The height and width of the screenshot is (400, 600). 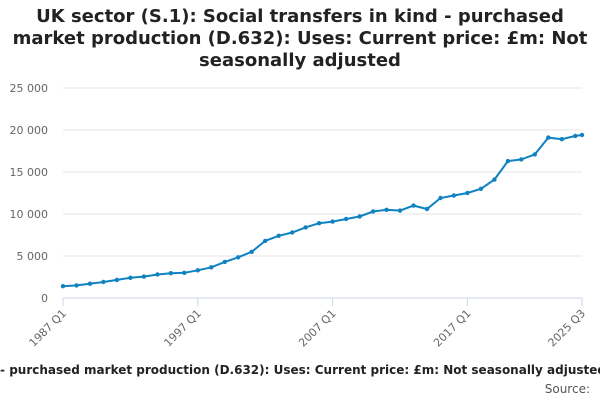 I want to click on y-tick-label: 10 000, so click(x=29, y=214).